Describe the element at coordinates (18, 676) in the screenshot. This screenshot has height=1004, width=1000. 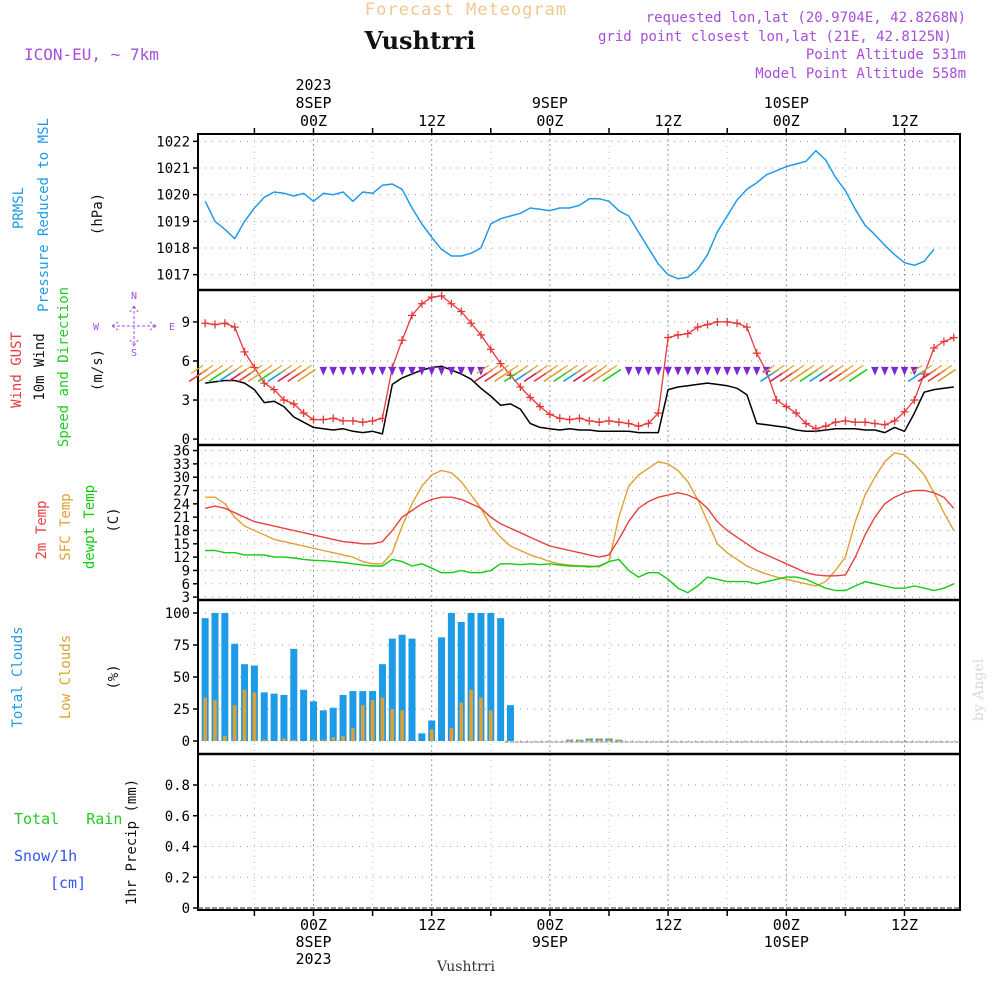
I see `total-clouds-label: Total Clouds` at that location.